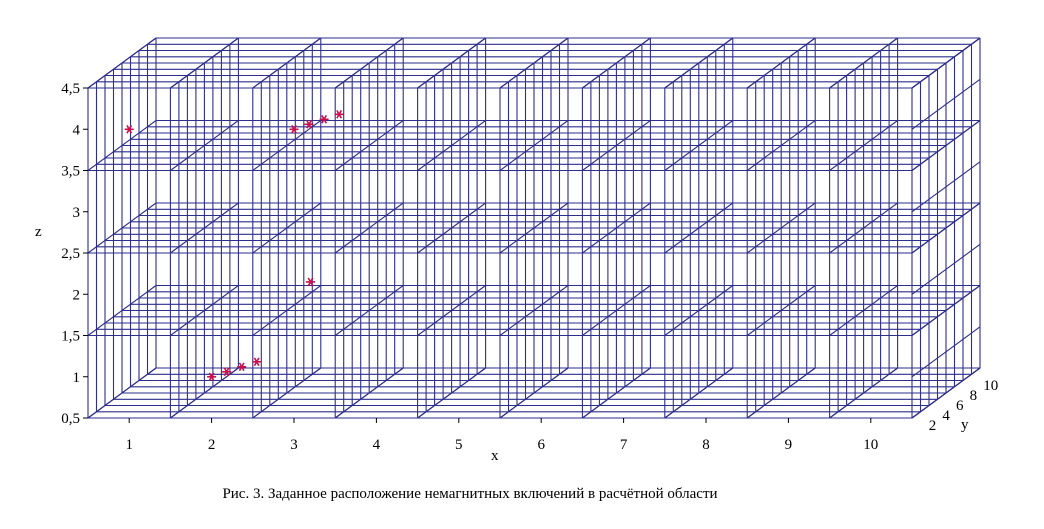 Image resolution: width=1044 pixels, height=529 pixels. Describe the element at coordinates (789, 445) in the screenshot. I see `x-tick-label: 9` at that location.